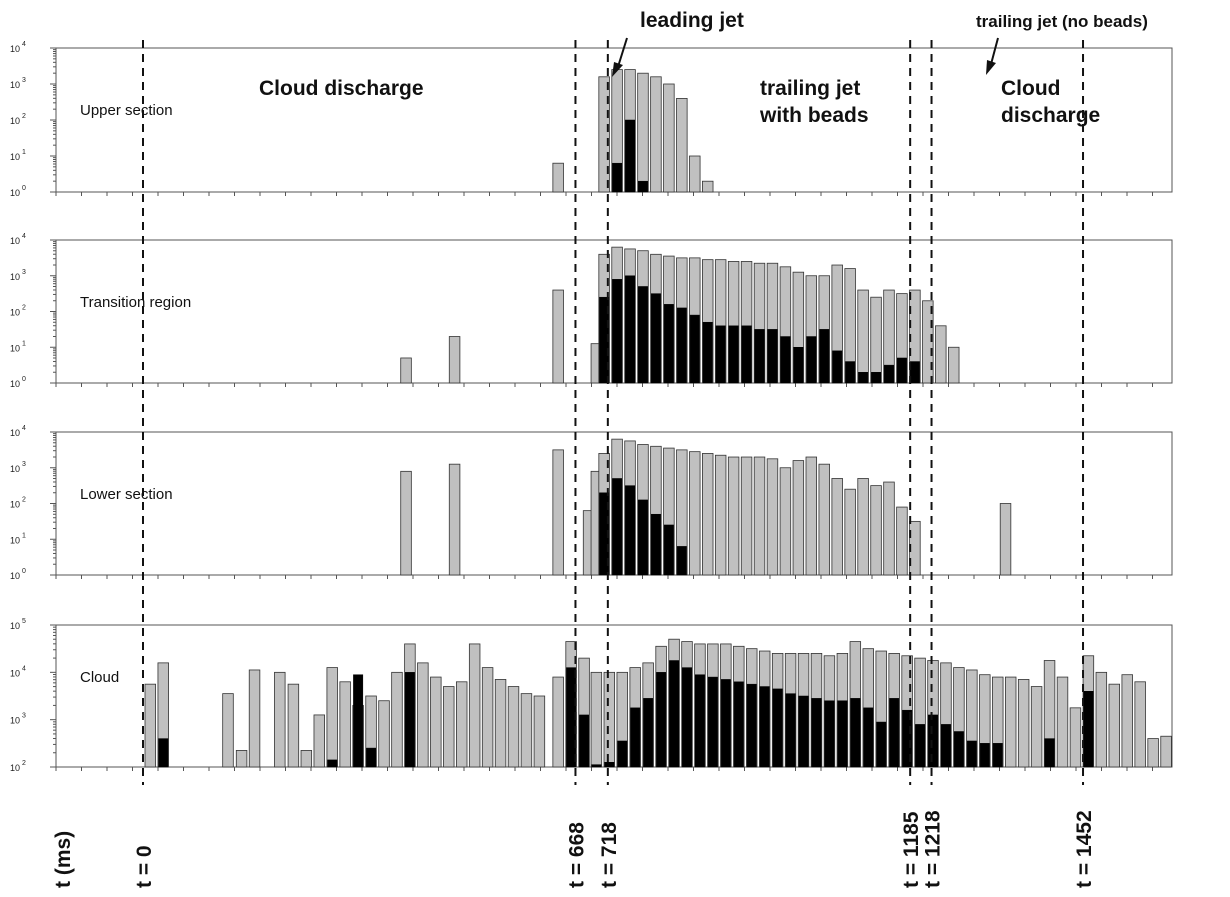 This screenshot has height=897, width=1230. Describe the element at coordinates (24, 464) in the screenshot. I see `y-tick-exponent: 3` at that location.